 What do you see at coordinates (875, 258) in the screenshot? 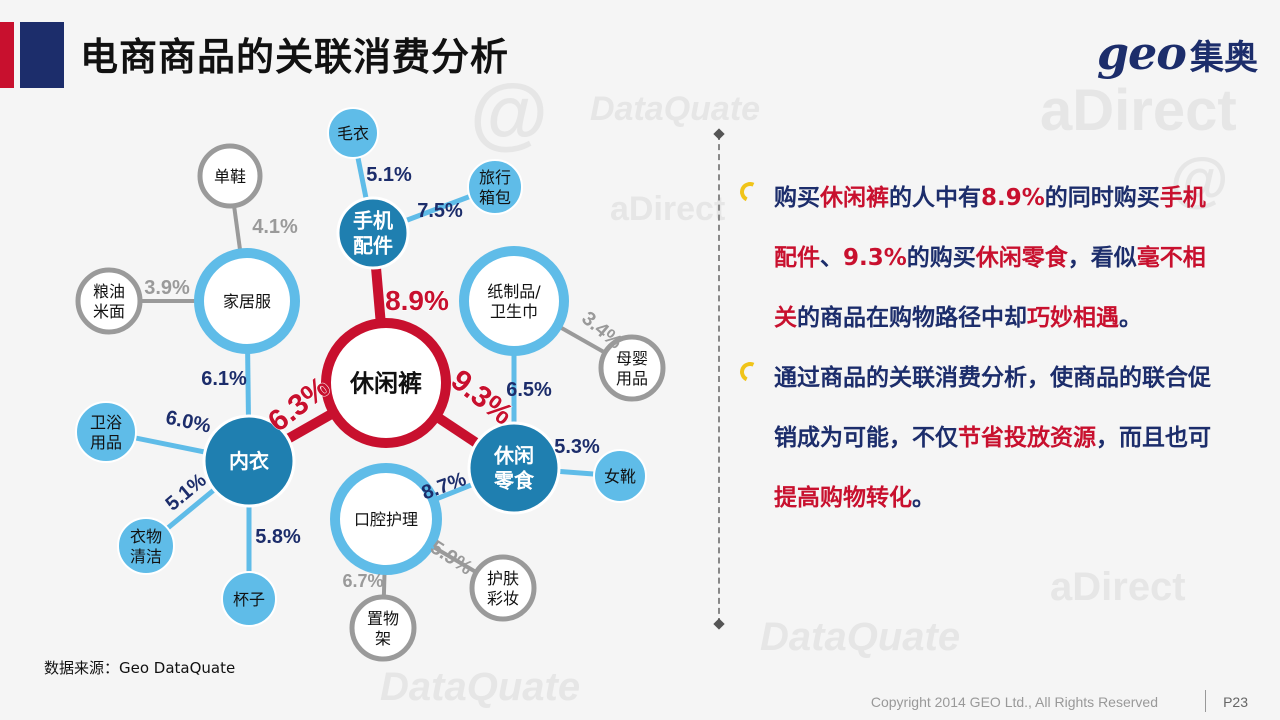
I see `highlight-text: 9.3%` at bounding box center [875, 258].